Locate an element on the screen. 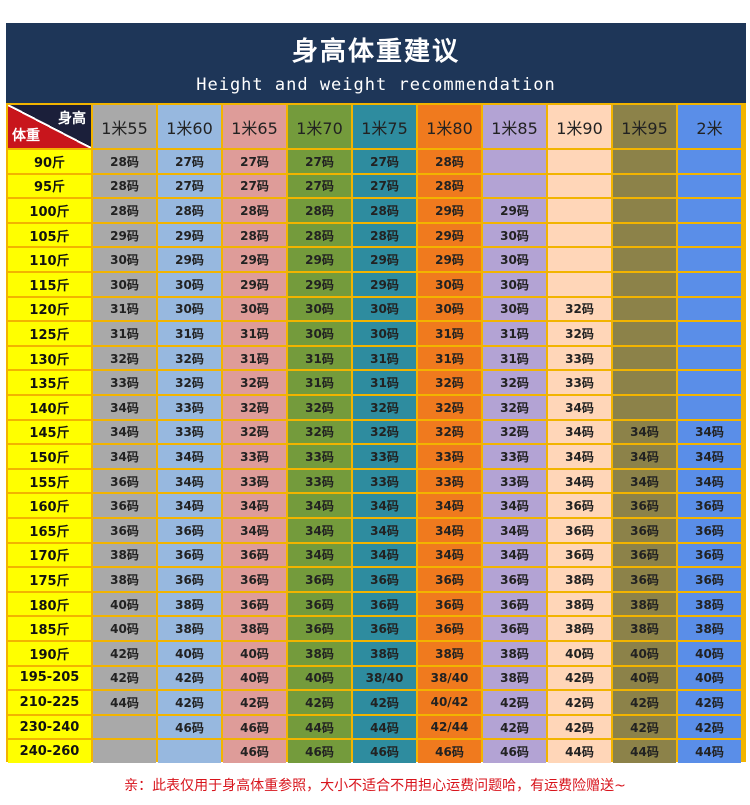  size-cell: 40/42 is located at coordinates (449, 702).